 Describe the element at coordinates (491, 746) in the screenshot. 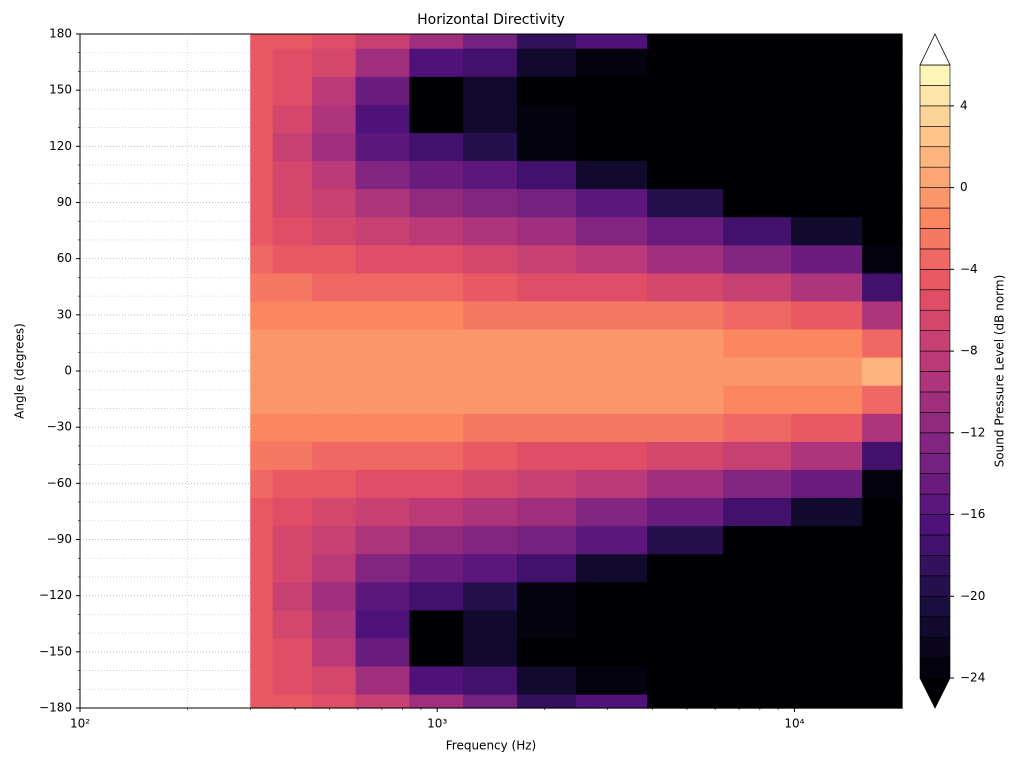

I see `x-axis-label: Frequency (Hz)` at that location.